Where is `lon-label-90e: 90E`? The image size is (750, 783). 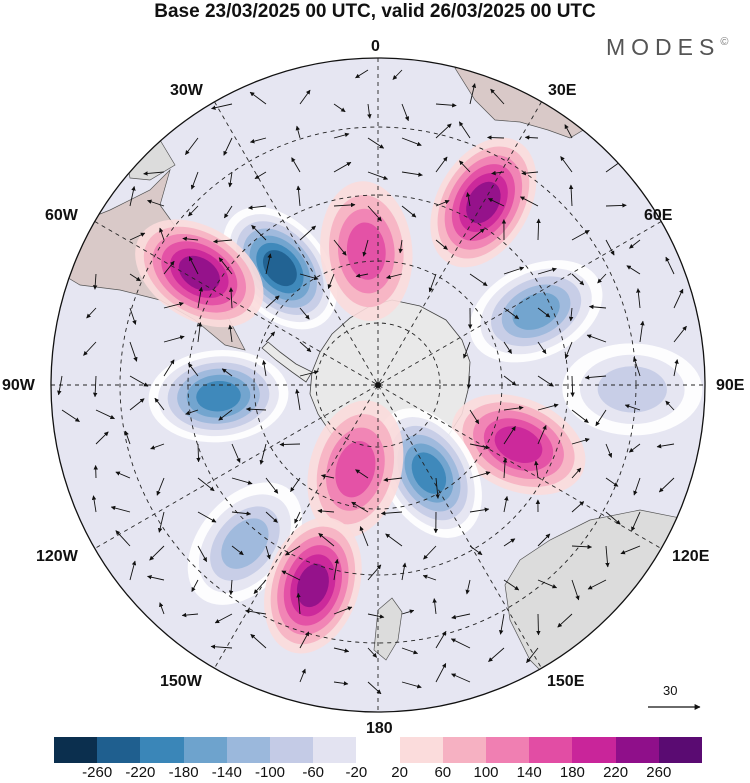 lon-label-90e: 90E is located at coordinates (730, 385).